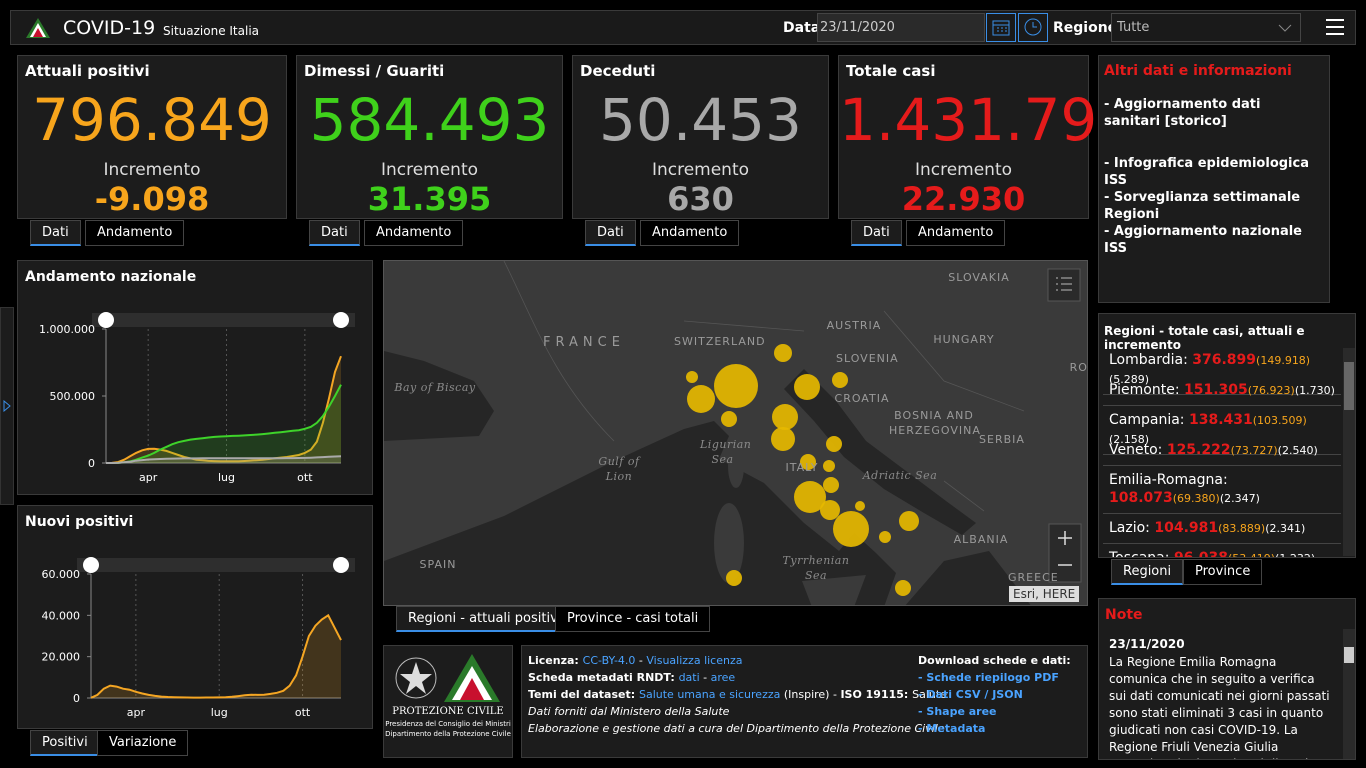  Describe the element at coordinates (1200, 554) in the screenshot. I see `region-total: 96.038` at that location.